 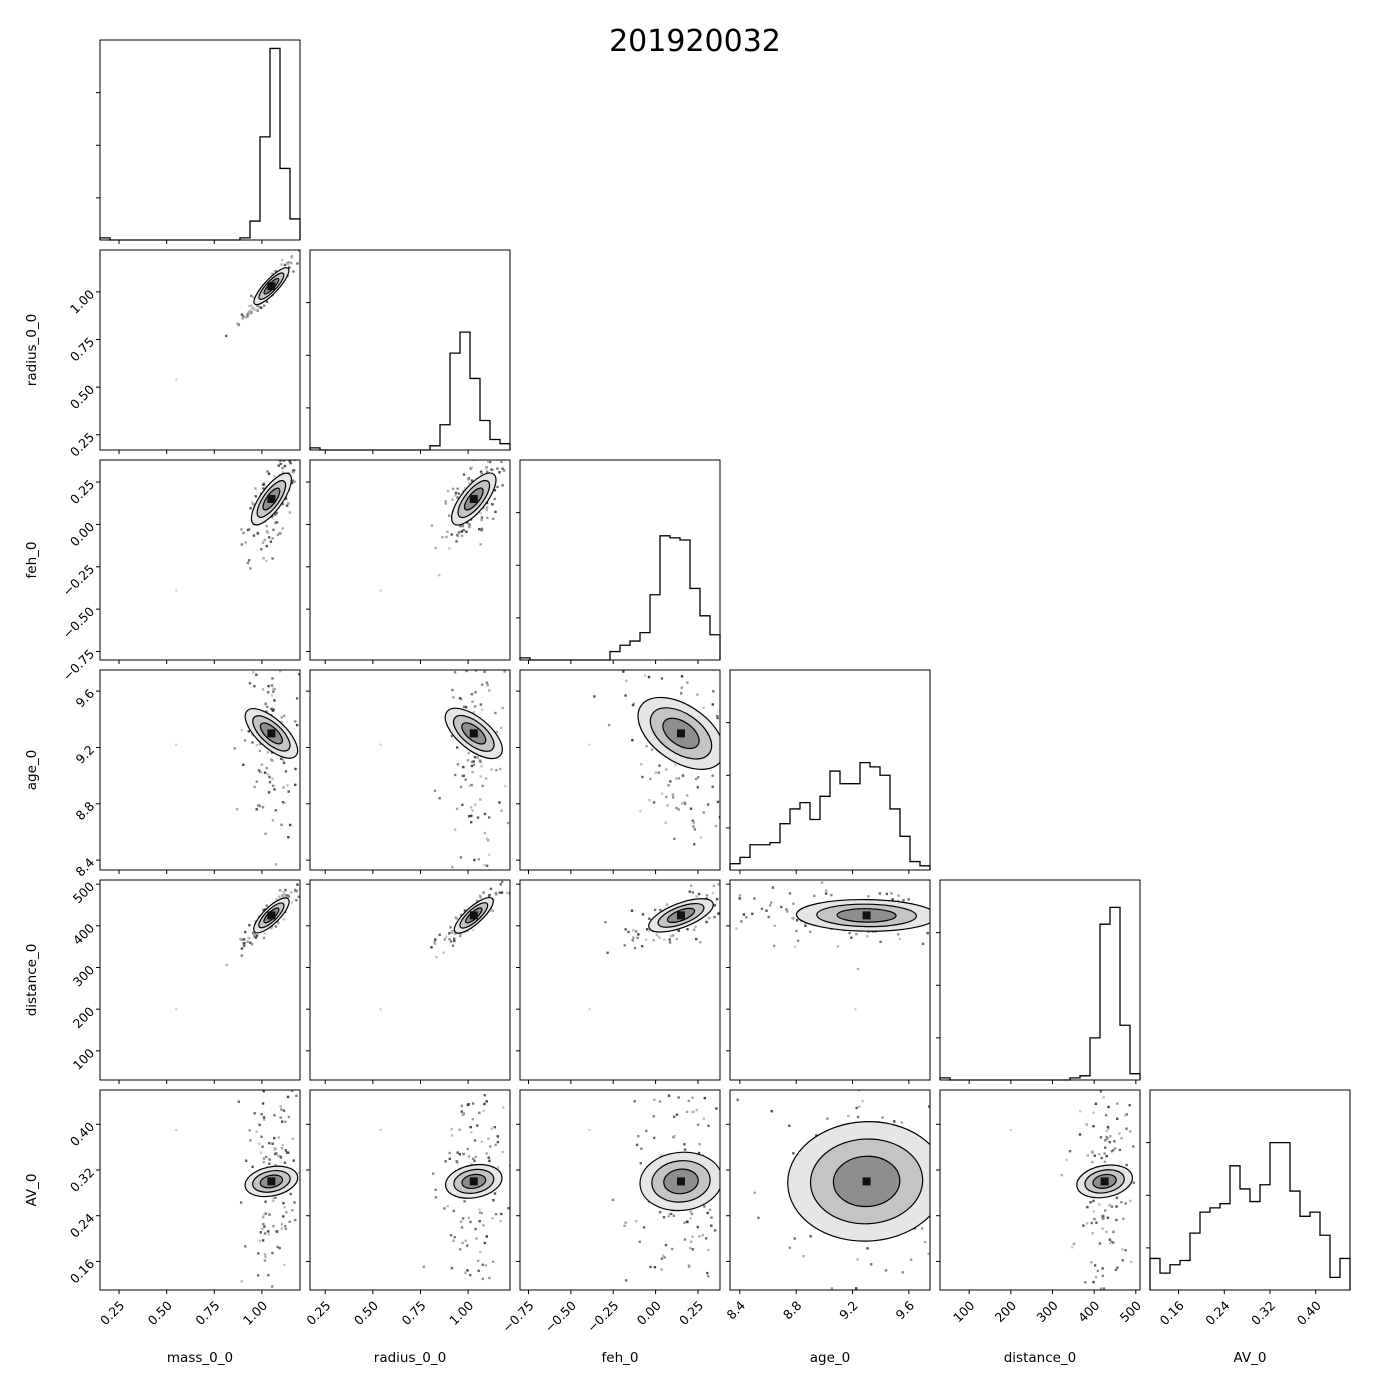 I want to click on ytick-label-AV_0: 0.16, so click(x=82, y=1271).